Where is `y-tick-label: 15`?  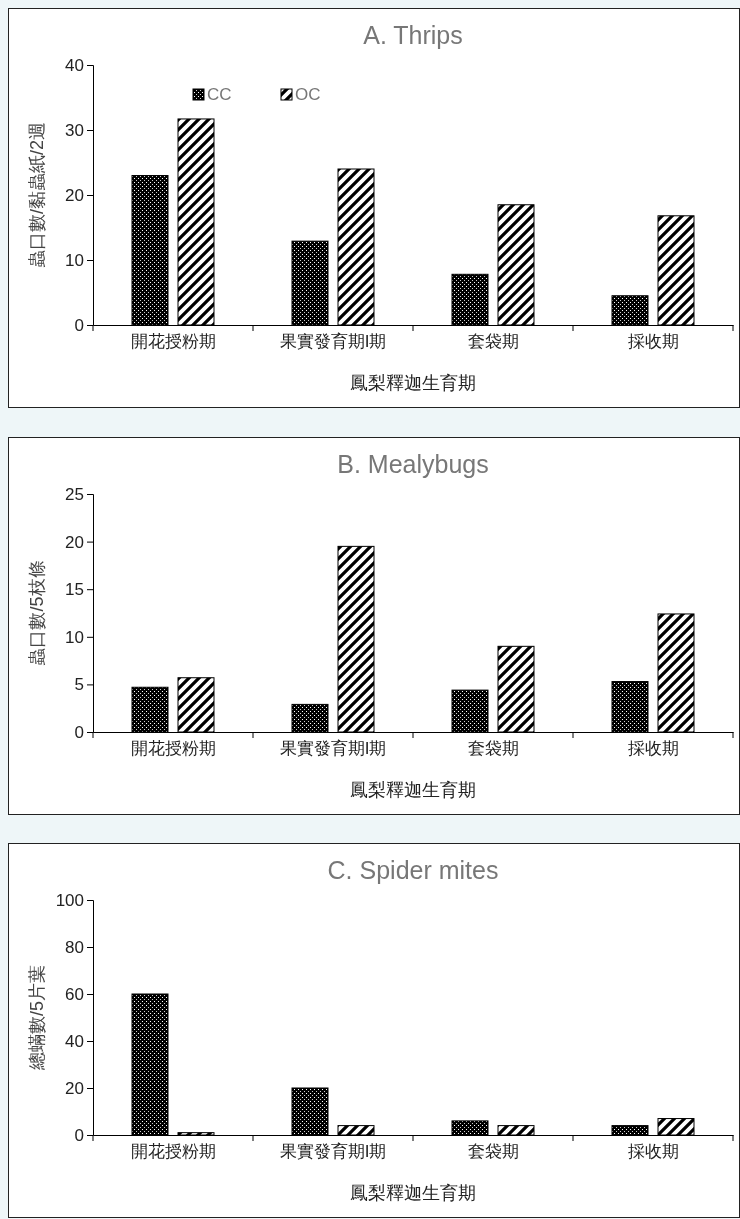 y-tick-label: 15 is located at coordinates (74, 590).